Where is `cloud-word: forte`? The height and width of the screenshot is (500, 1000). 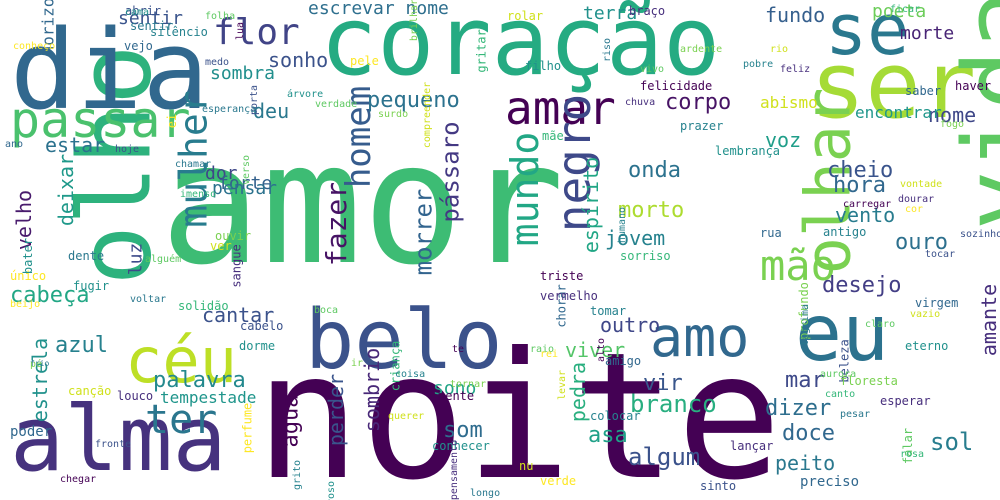
cloud-word: forte is located at coordinates (245, 183).